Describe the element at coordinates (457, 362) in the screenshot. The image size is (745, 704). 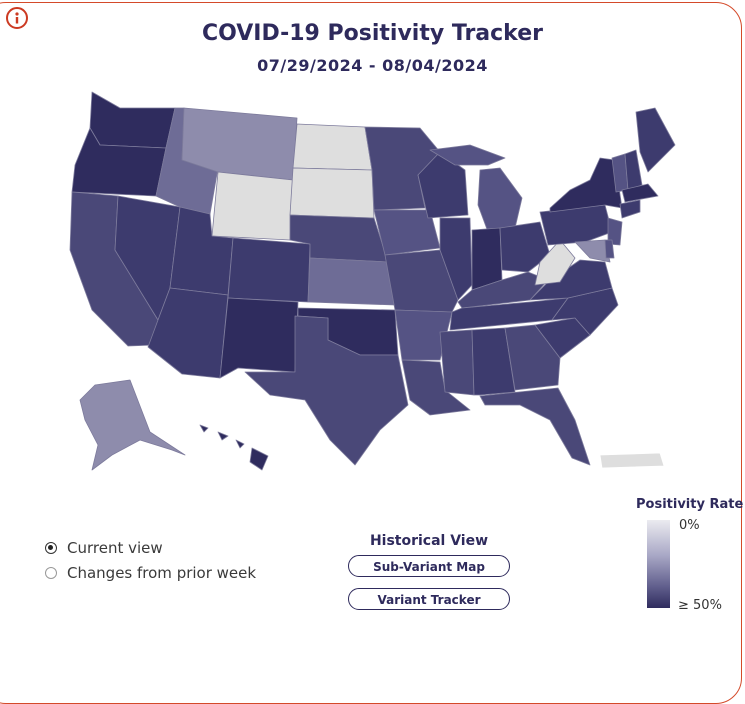
I see `state-mississippi` at that location.